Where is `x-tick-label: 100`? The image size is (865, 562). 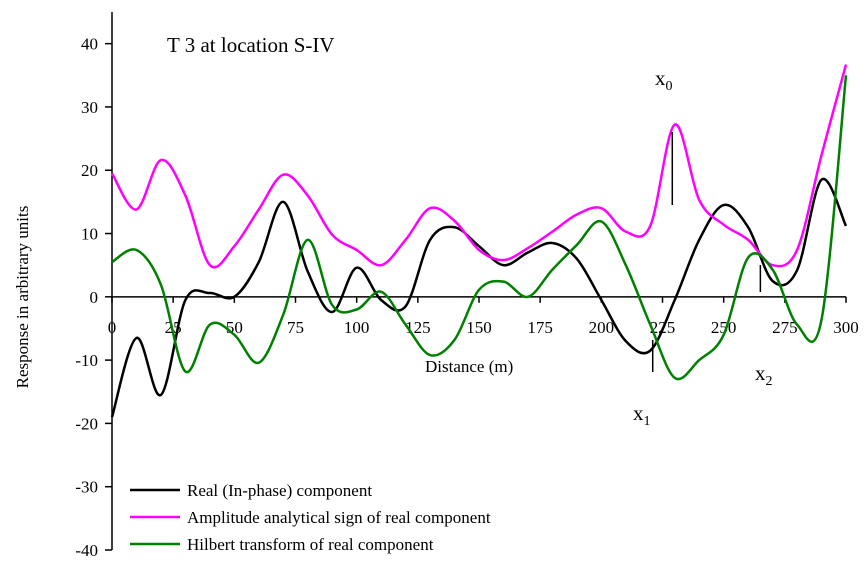 x-tick-label: 100 is located at coordinates (357, 327).